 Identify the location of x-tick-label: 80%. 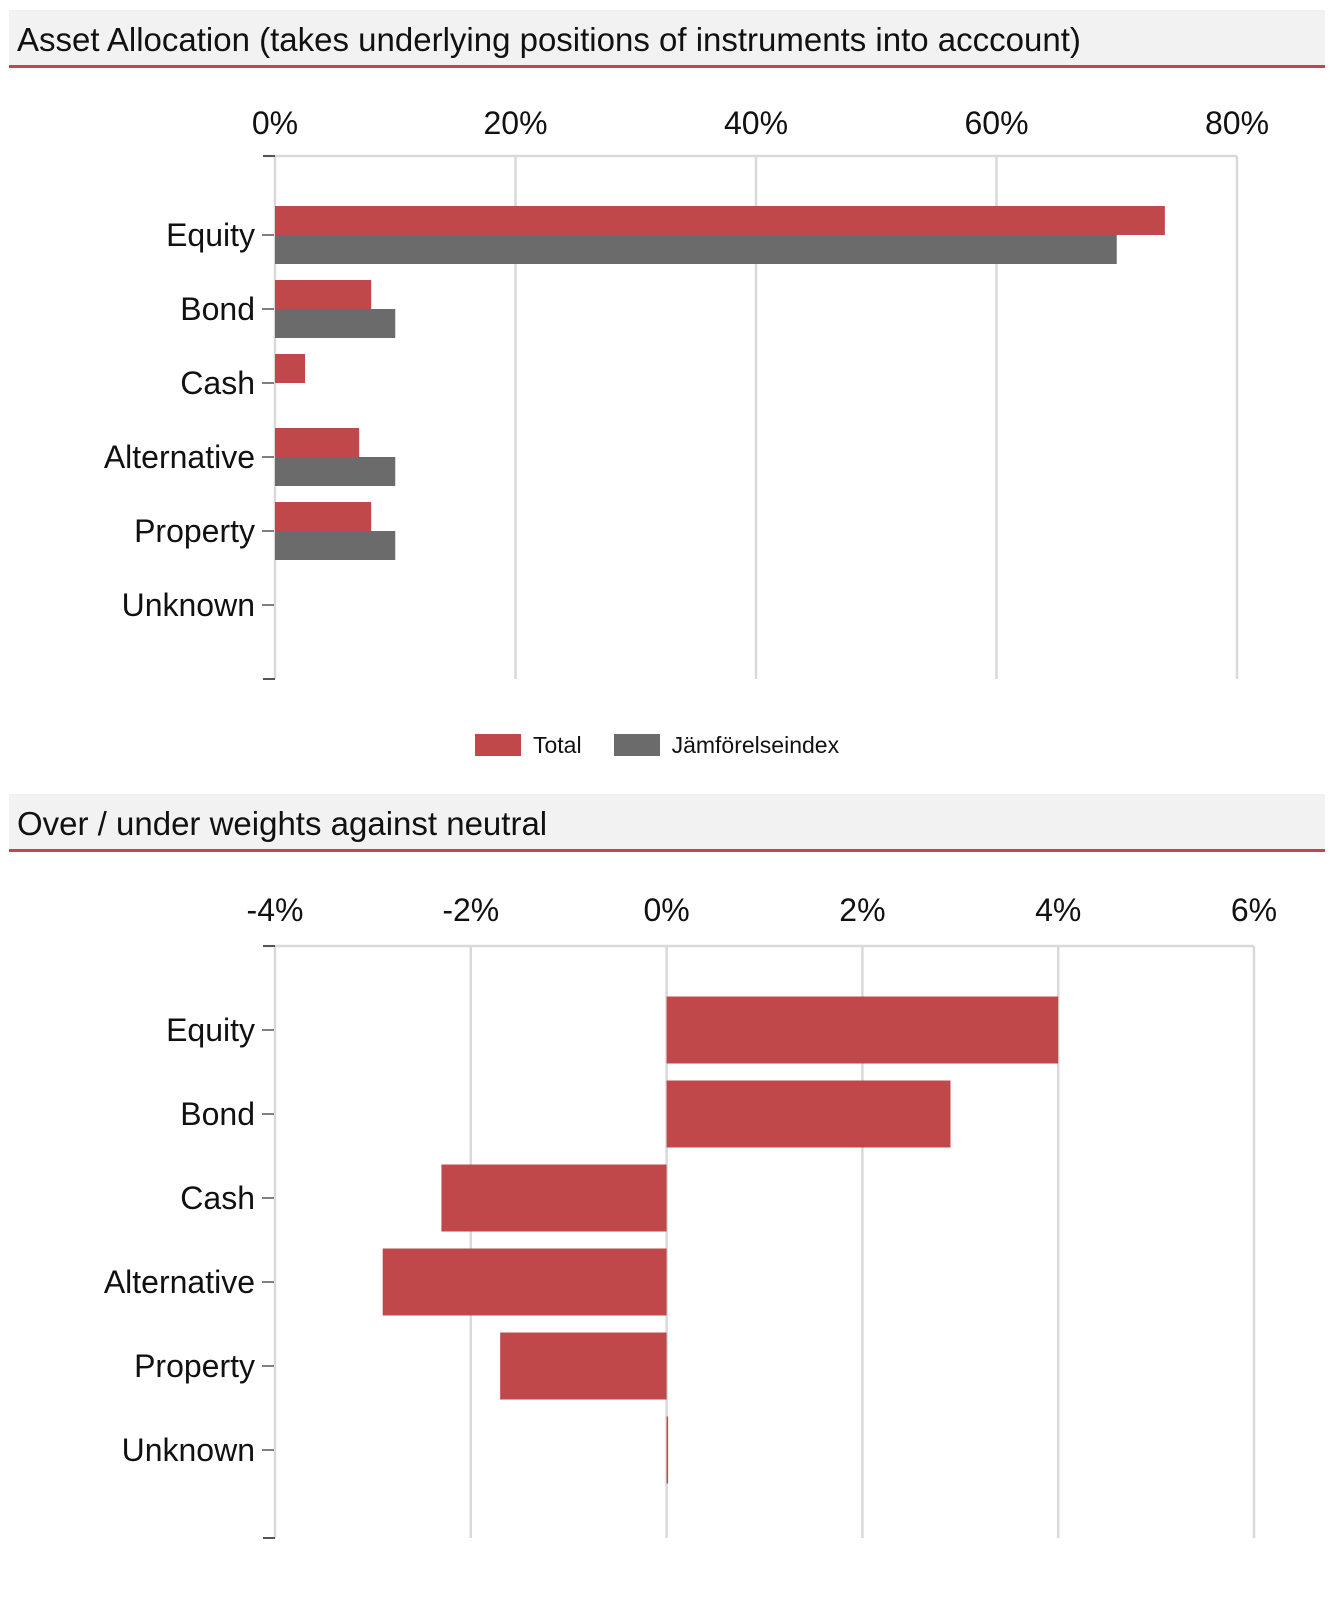
(1237, 123).